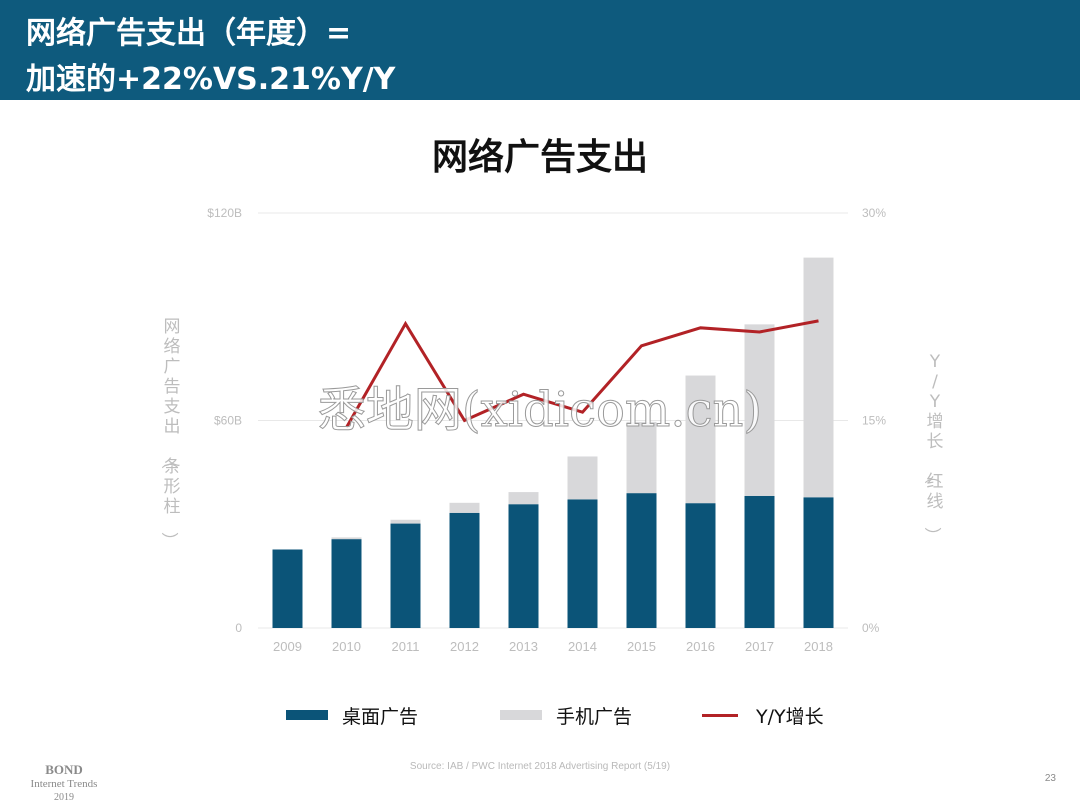 This screenshot has width=1080, height=811. Describe the element at coordinates (1050, 778) in the screenshot. I see `page-number: 23` at that location.